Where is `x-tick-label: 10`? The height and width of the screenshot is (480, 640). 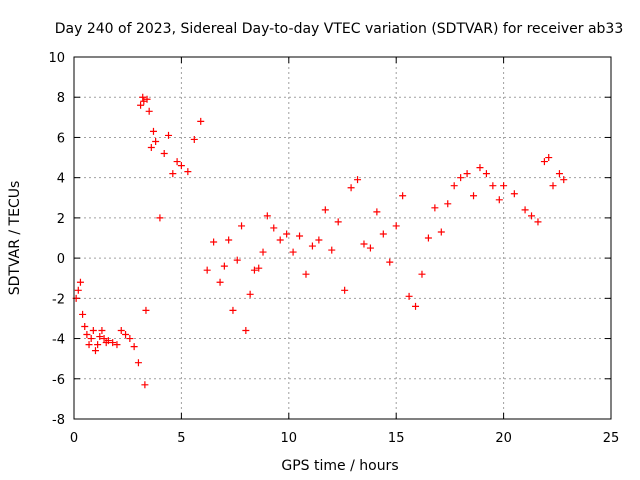 x-tick-label: 10 is located at coordinates (289, 438).